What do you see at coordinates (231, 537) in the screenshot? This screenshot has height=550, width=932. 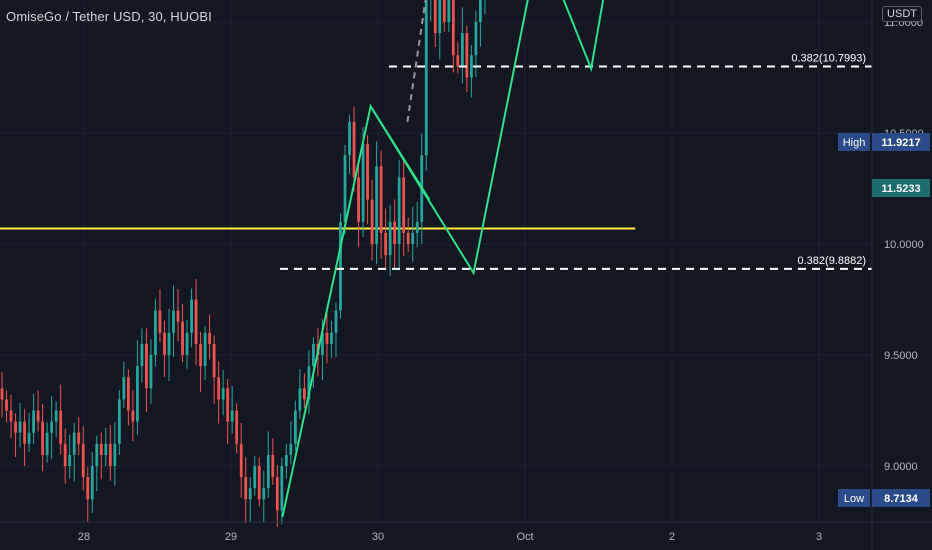 I see `x-tick-label: 29` at bounding box center [231, 537].